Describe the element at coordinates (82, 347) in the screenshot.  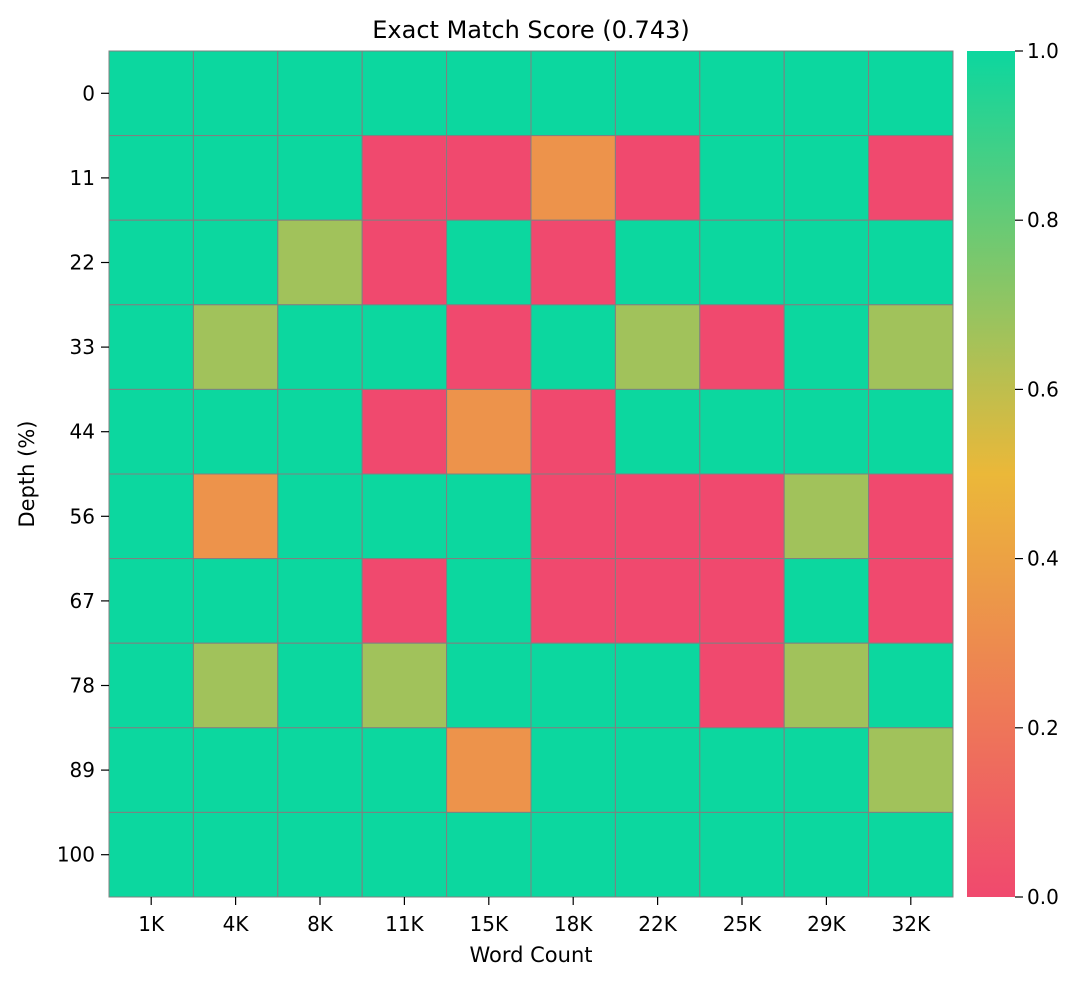
I see `y-tick-label: 33` at that location.